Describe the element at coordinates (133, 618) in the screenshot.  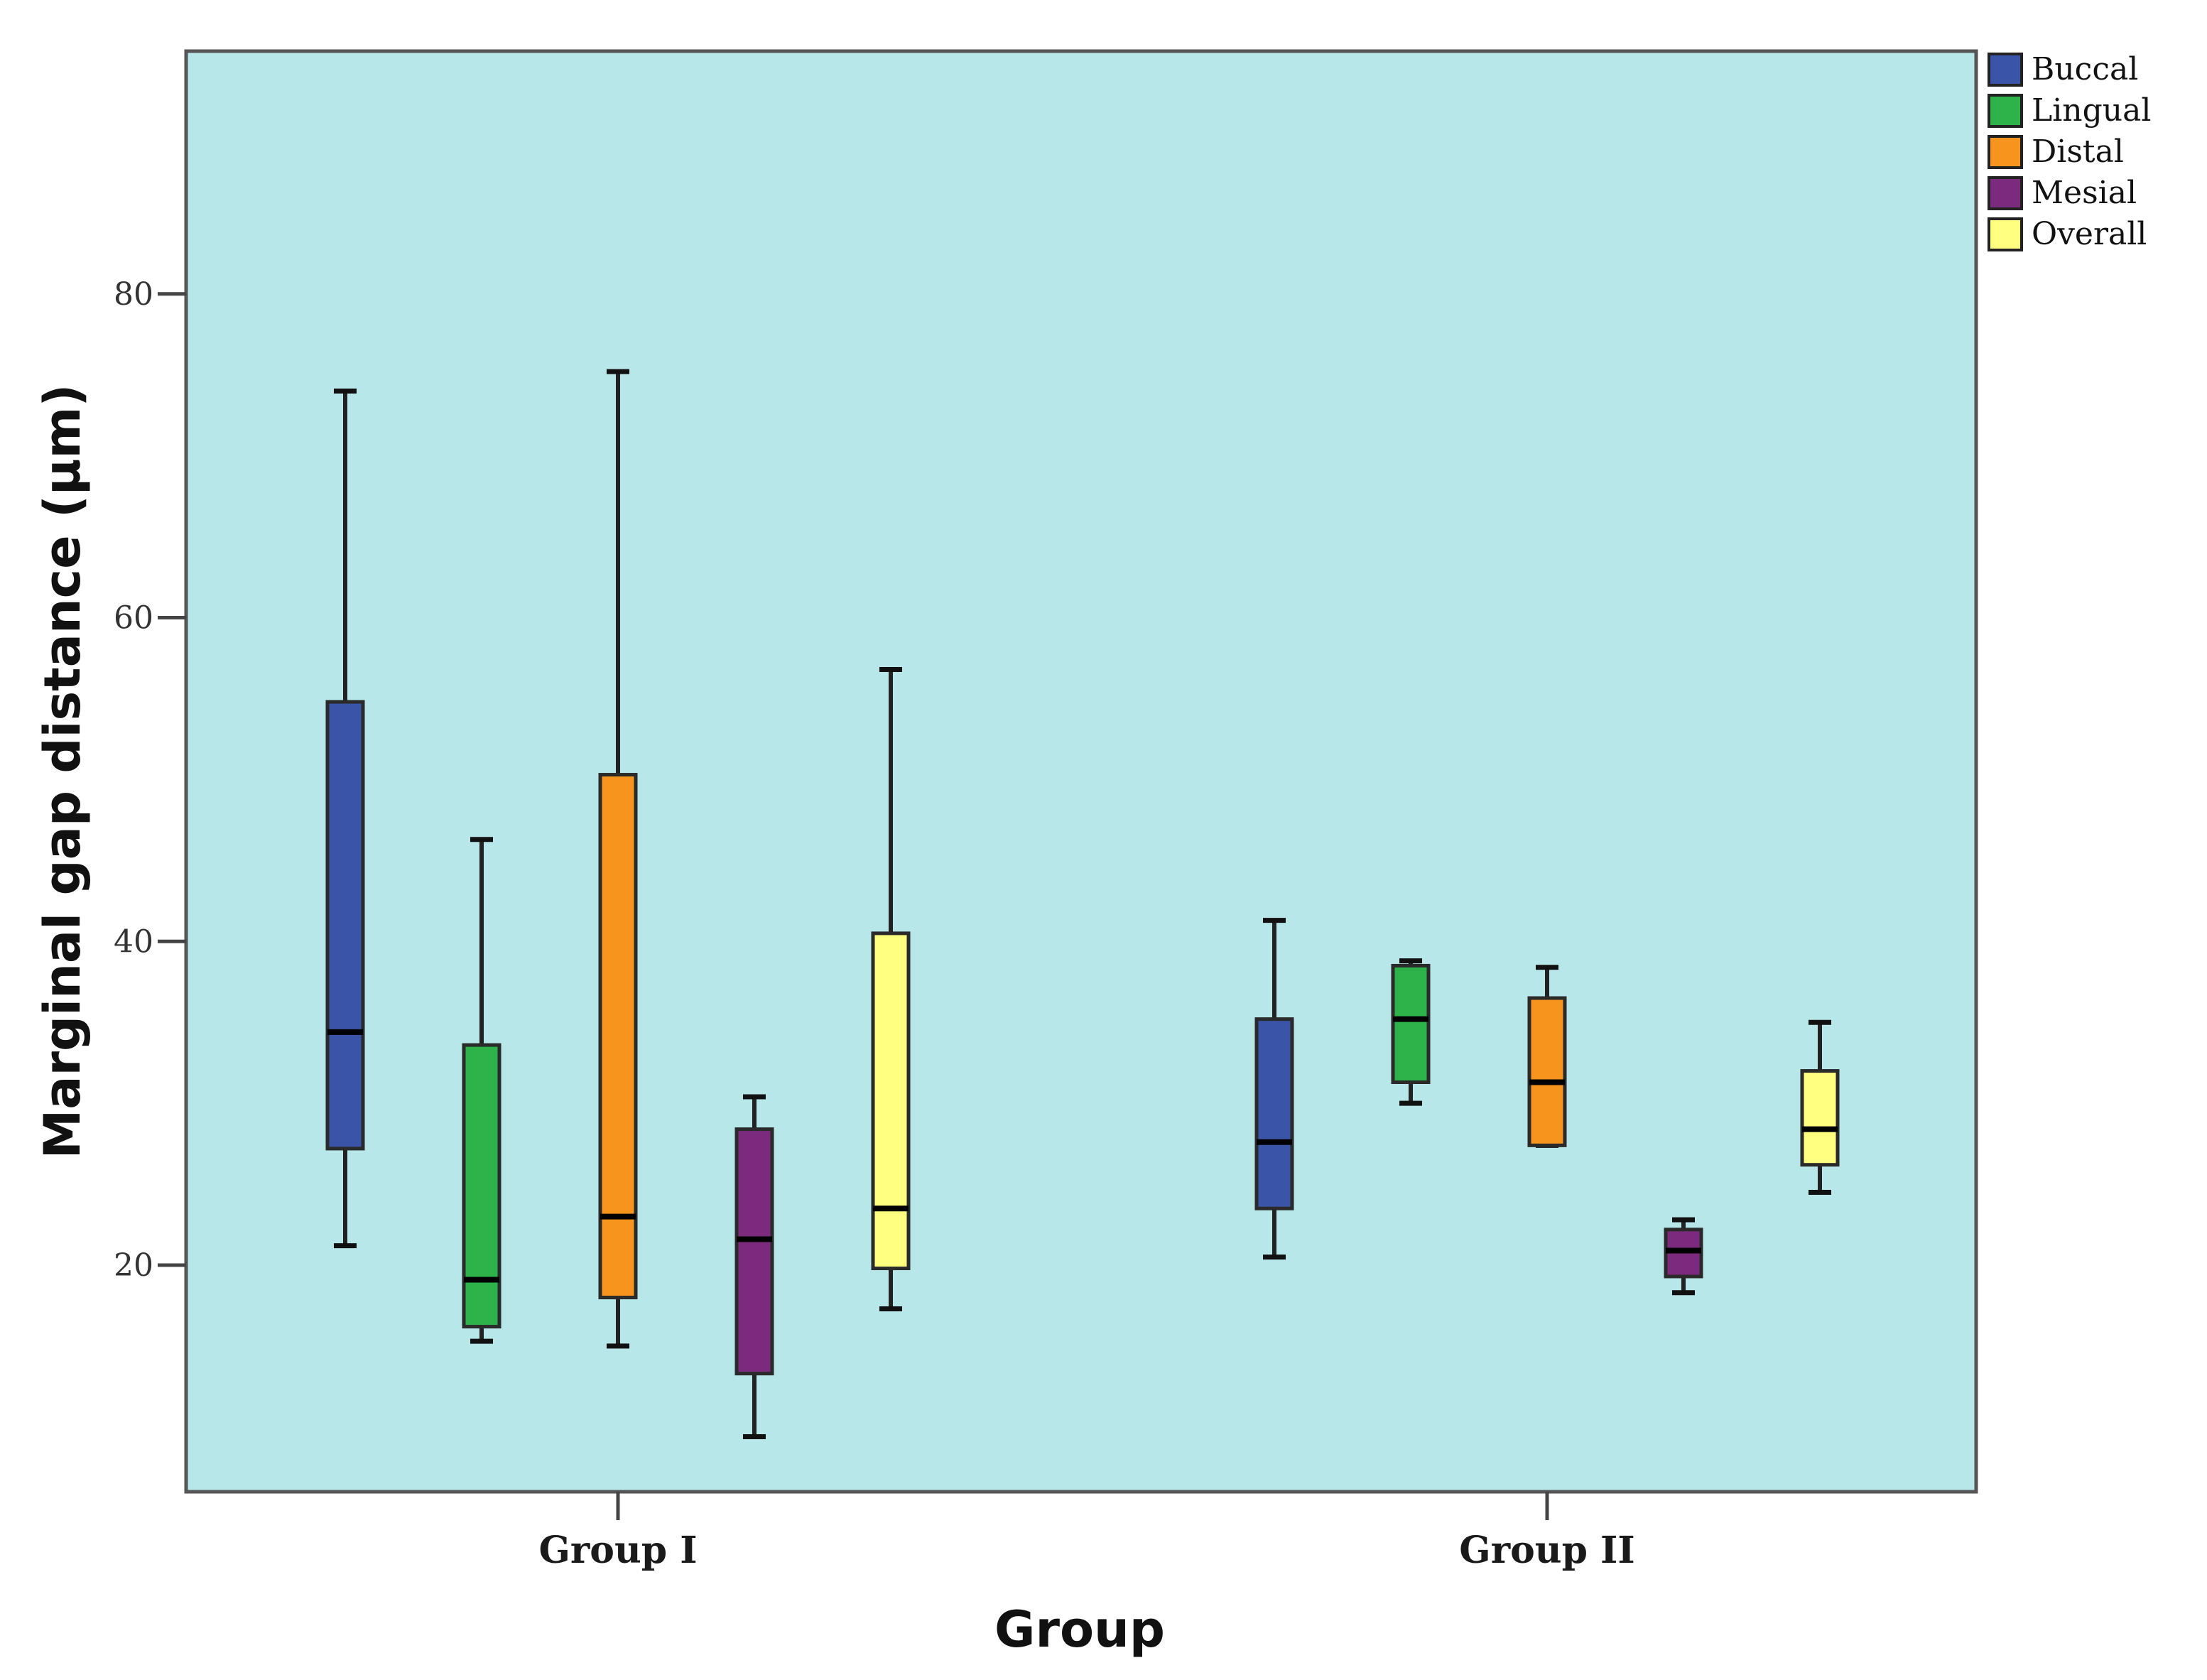
I see `y-tick-label: 60` at that location.